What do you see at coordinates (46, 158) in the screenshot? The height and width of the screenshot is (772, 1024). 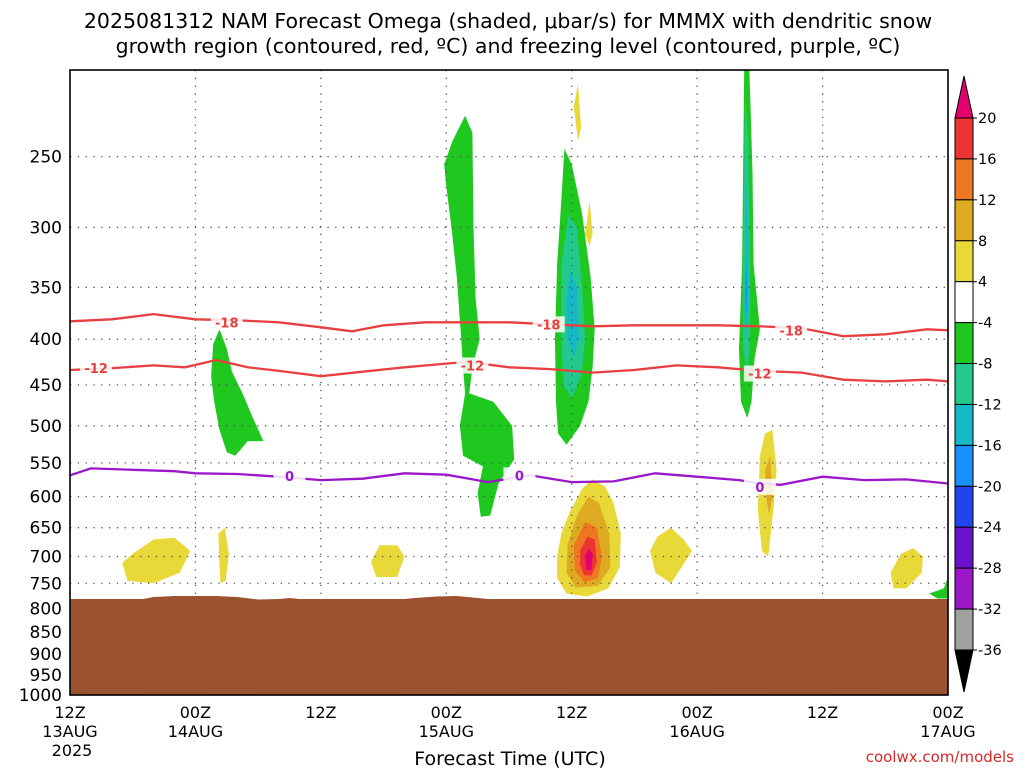 I see `y-tick-label: 250` at bounding box center [46, 158].